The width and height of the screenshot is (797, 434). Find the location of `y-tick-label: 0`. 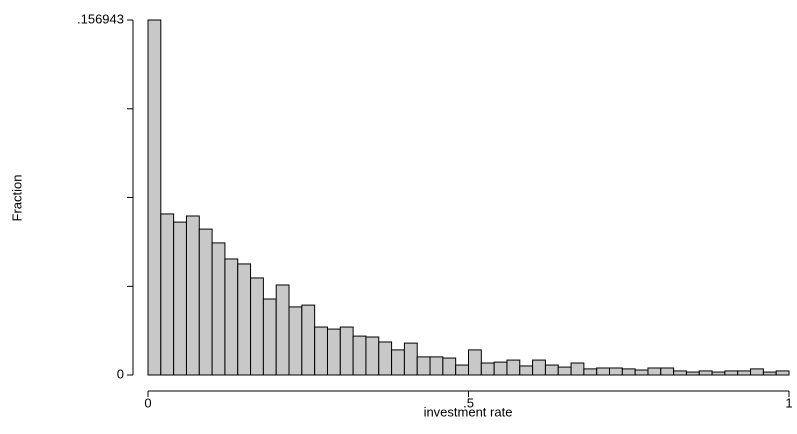

y-tick-label: 0 is located at coordinates (120, 373).